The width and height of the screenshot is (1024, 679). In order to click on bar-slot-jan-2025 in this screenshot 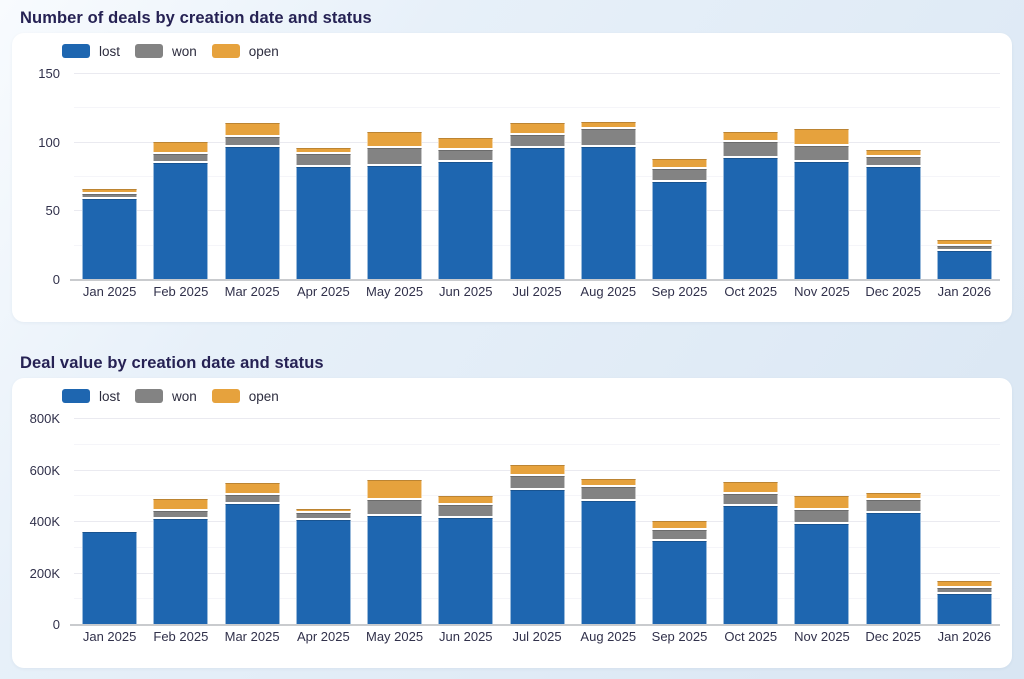, I will do `click(109, 522)`.